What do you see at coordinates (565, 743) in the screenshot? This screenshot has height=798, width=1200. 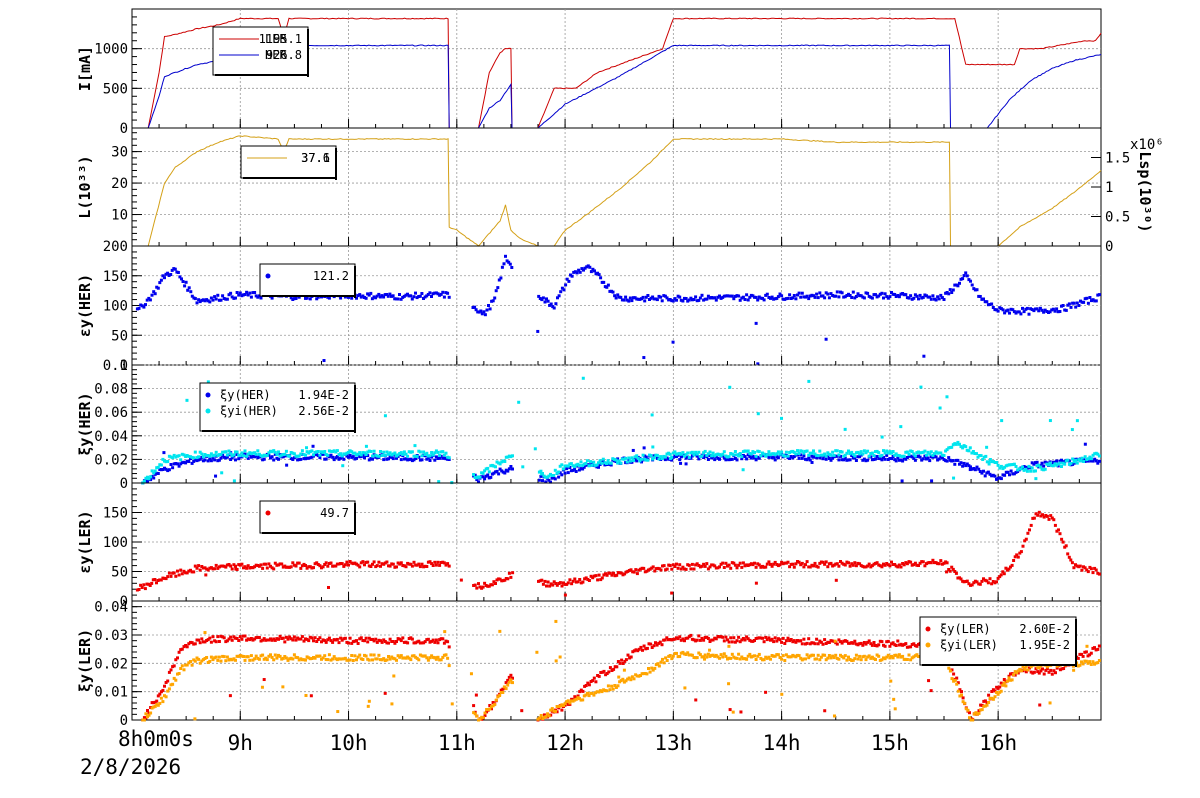 I see `x-tick-label: 12h` at bounding box center [565, 743].